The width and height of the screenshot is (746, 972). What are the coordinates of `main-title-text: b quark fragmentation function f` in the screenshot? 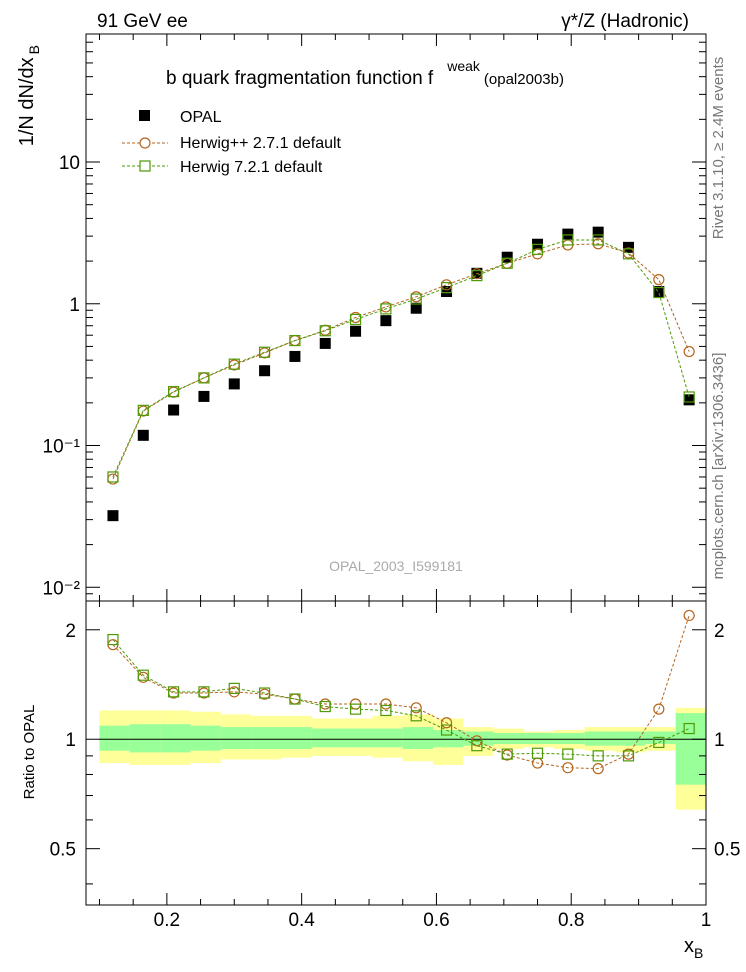 It's located at (300, 78).